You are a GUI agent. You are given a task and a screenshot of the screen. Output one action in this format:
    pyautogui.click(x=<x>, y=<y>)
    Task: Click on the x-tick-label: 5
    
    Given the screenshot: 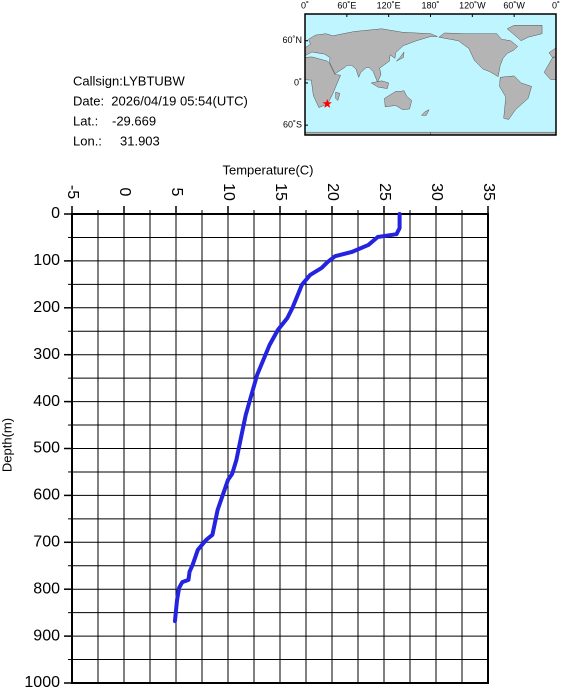 What is the action you would take?
    pyautogui.click(x=176, y=192)
    